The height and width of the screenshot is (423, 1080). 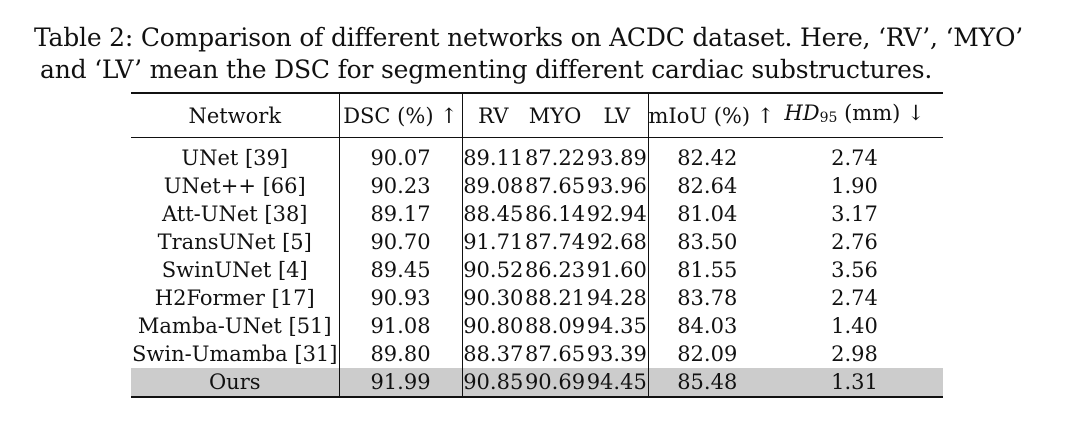 What do you see at coordinates (234, 298) in the screenshot?
I see `cell-network: H2Former [17]` at bounding box center [234, 298].